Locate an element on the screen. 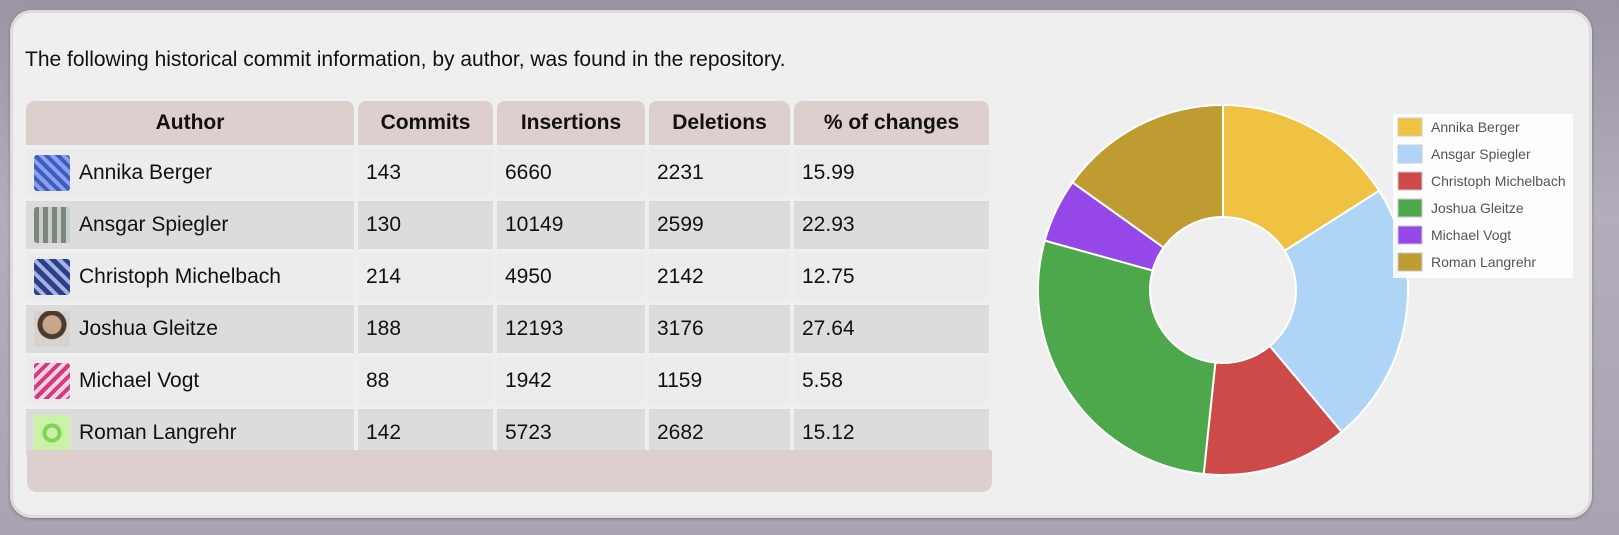 This screenshot has height=535, width=1619. table-footer is located at coordinates (509, 471).